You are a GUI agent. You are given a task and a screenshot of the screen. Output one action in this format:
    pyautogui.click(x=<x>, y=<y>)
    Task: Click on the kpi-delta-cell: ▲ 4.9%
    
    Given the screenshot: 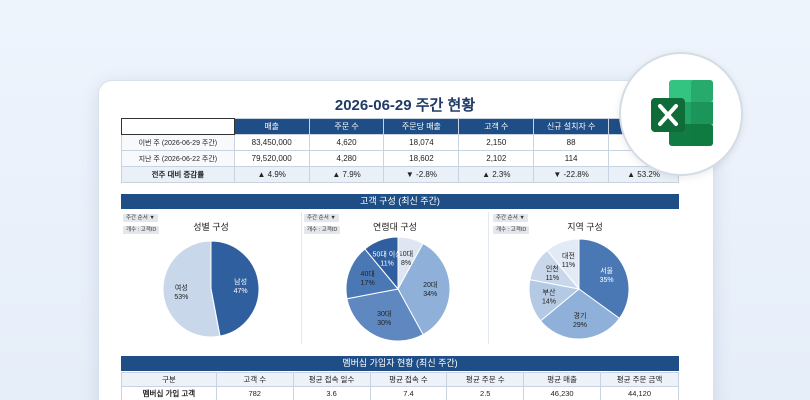 What is the action you would take?
    pyautogui.click(x=271, y=174)
    